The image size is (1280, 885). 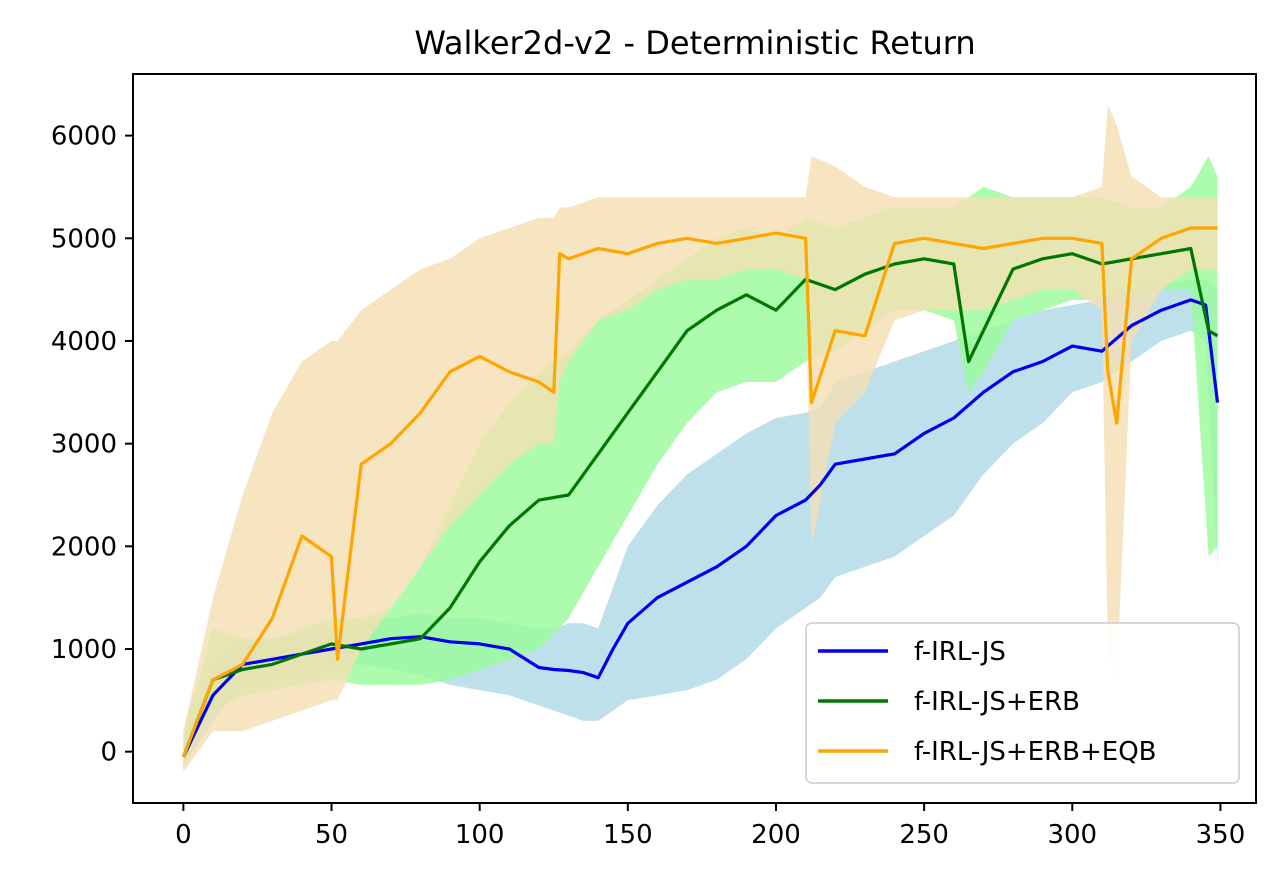 What do you see at coordinates (1221, 835) in the screenshot?
I see `x-tick-label: 350` at bounding box center [1221, 835].